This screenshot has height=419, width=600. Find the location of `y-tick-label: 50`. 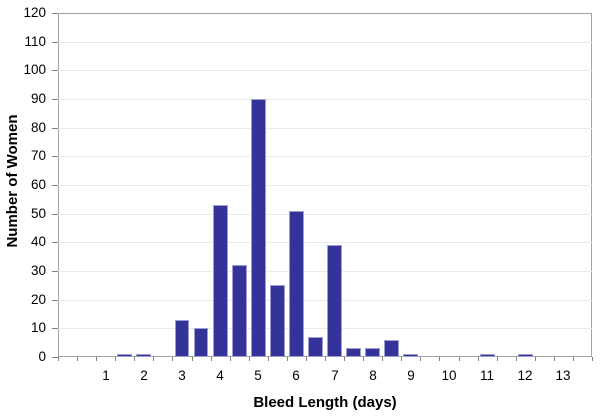

y-tick-label: 50 is located at coordinates (38, 213).